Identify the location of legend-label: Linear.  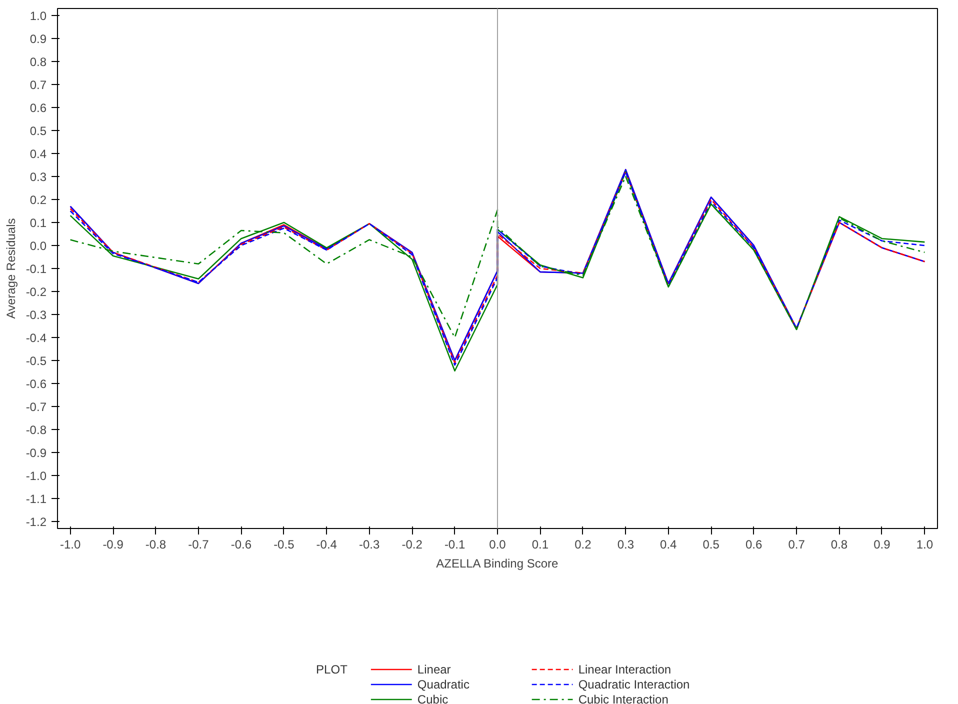
(434, 669).